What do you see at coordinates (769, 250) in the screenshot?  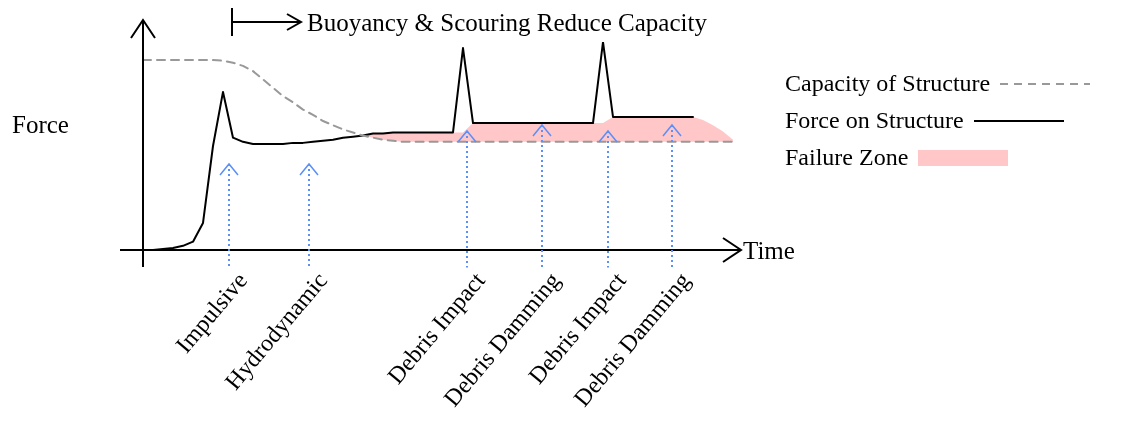 I see `x-axis-title: Time` at bounding box center [769, 250].